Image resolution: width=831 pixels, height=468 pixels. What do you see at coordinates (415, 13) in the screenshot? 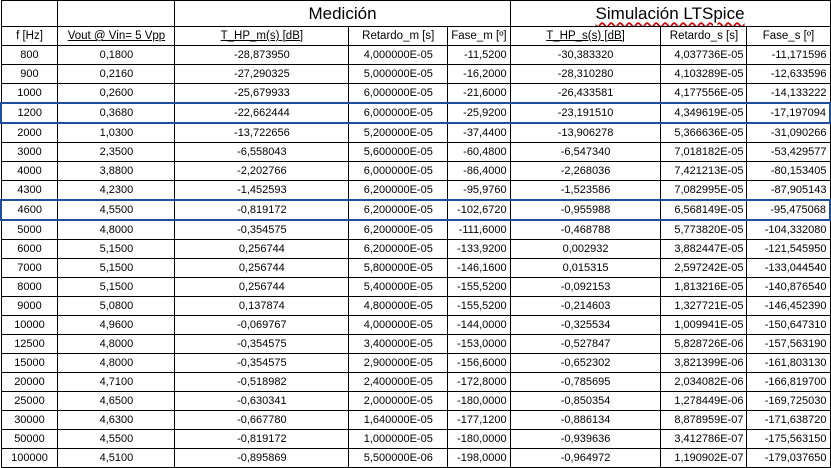
I see `group-header-row: Medición Simulación LTSpice` at bounding box center [415, 13].